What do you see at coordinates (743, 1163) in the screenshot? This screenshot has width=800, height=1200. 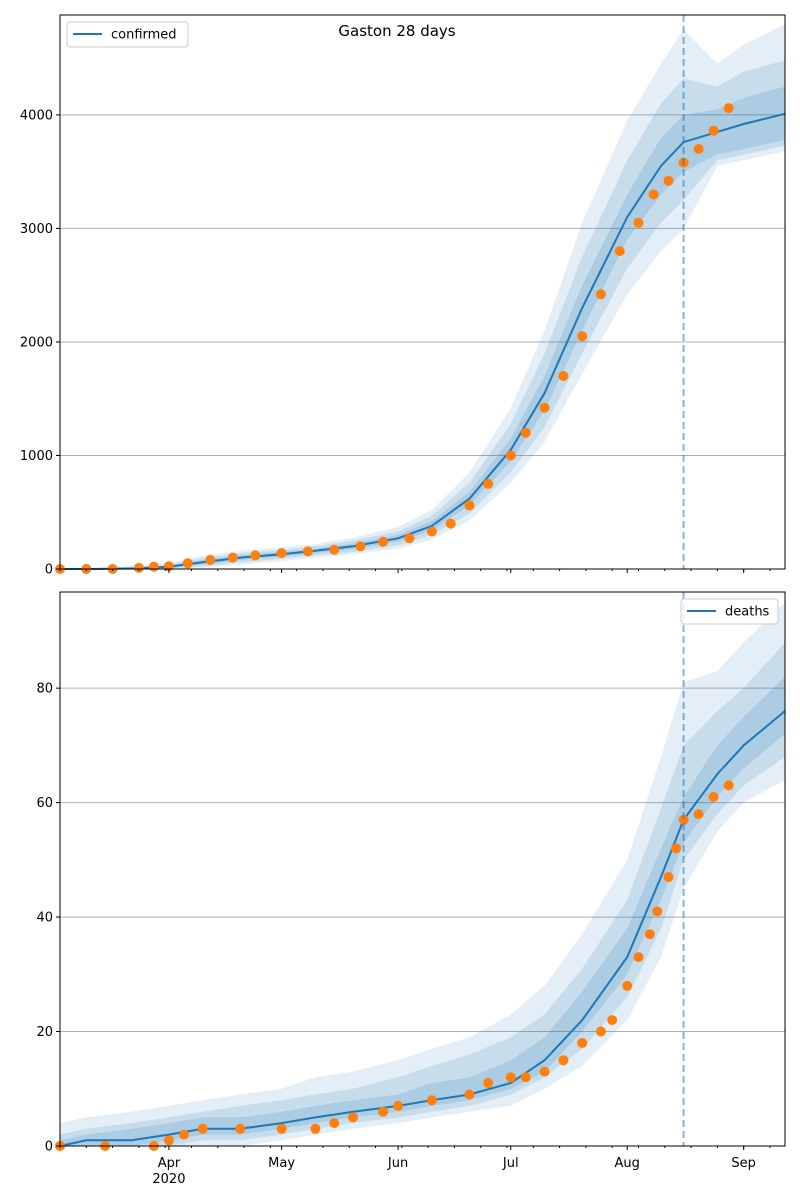 I see `x-tick-label: Sep` at bounding box center [743, 1163].